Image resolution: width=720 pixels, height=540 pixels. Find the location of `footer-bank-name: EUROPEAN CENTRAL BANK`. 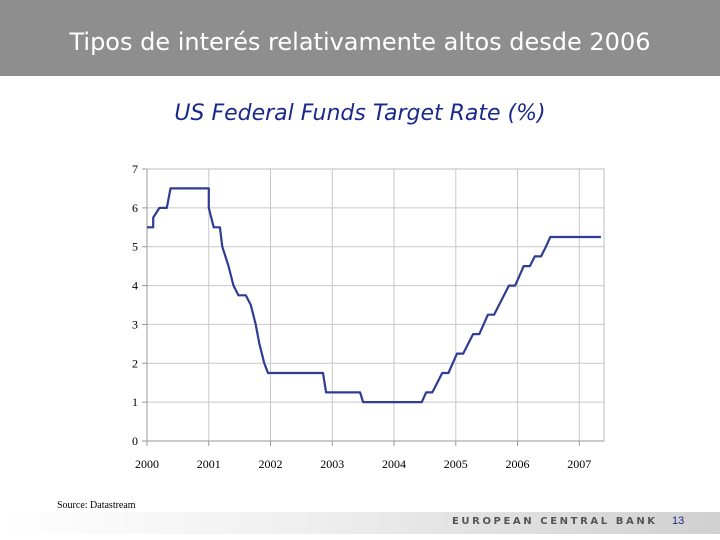

footer-bank-name: EUROPEAN CENTRAL BANK is located at coordinates (555, 521).